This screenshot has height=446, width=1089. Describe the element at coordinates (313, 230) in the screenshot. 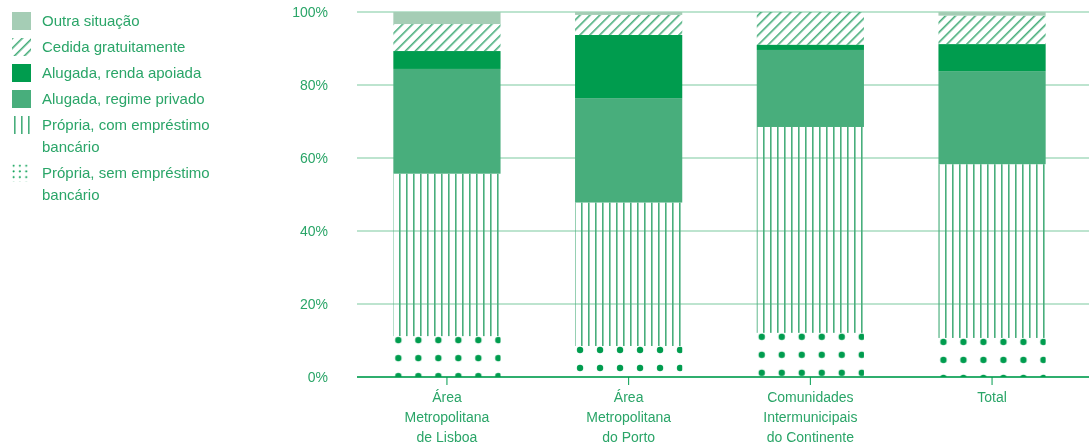

I see `y-tick-label: 40%` at that location.